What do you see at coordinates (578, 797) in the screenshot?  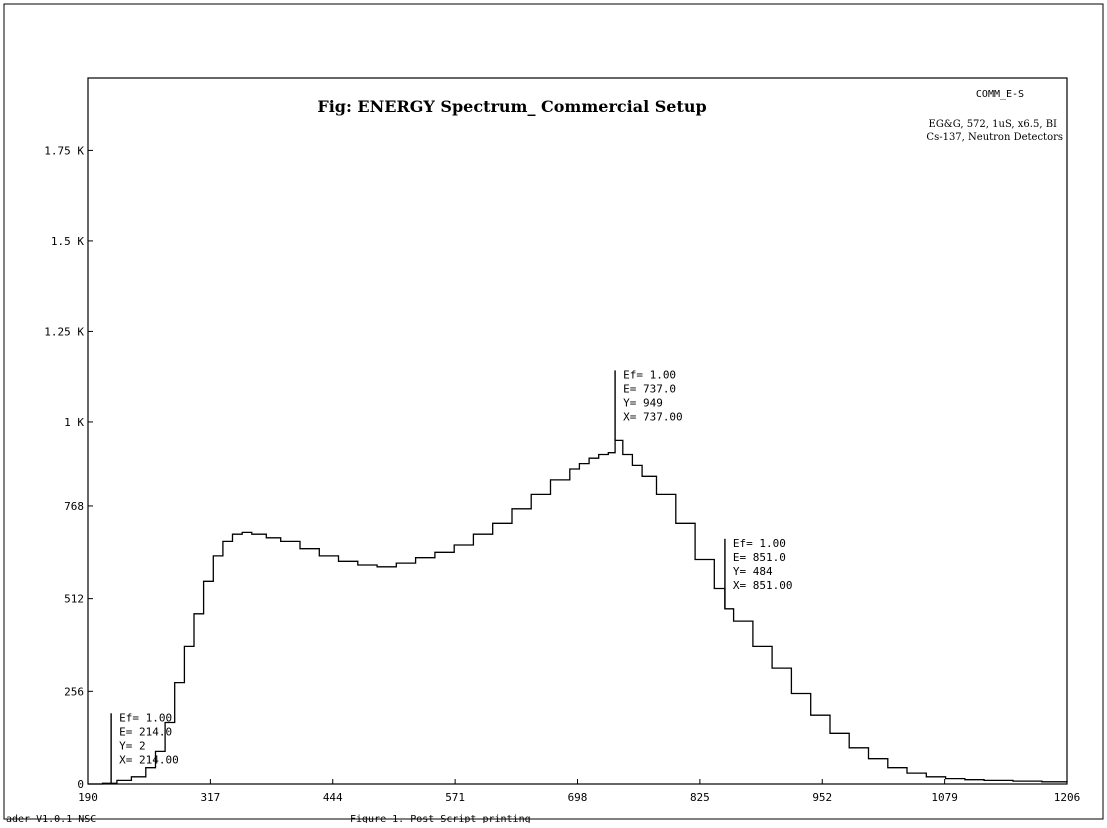 I see `x-tick-label: 698` at bounding box center [578, 797].